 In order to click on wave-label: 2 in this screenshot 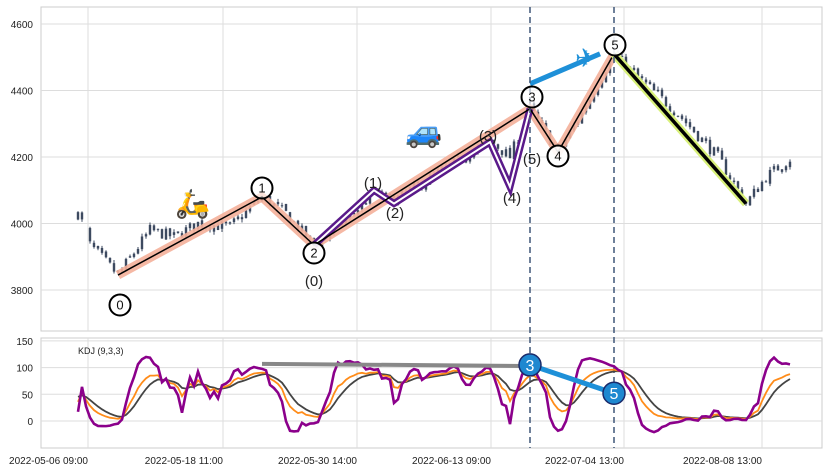, I will do `click(313, 253)`.